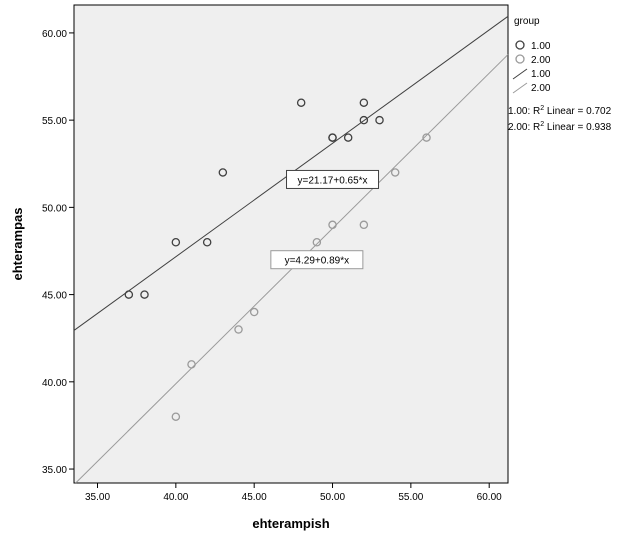 This screenshot has width=630, height=538. What do you see at coordinates (54, 121) in the screenshot?
I see `y-tick-label: 55.00` at bounding box center [54, 121].